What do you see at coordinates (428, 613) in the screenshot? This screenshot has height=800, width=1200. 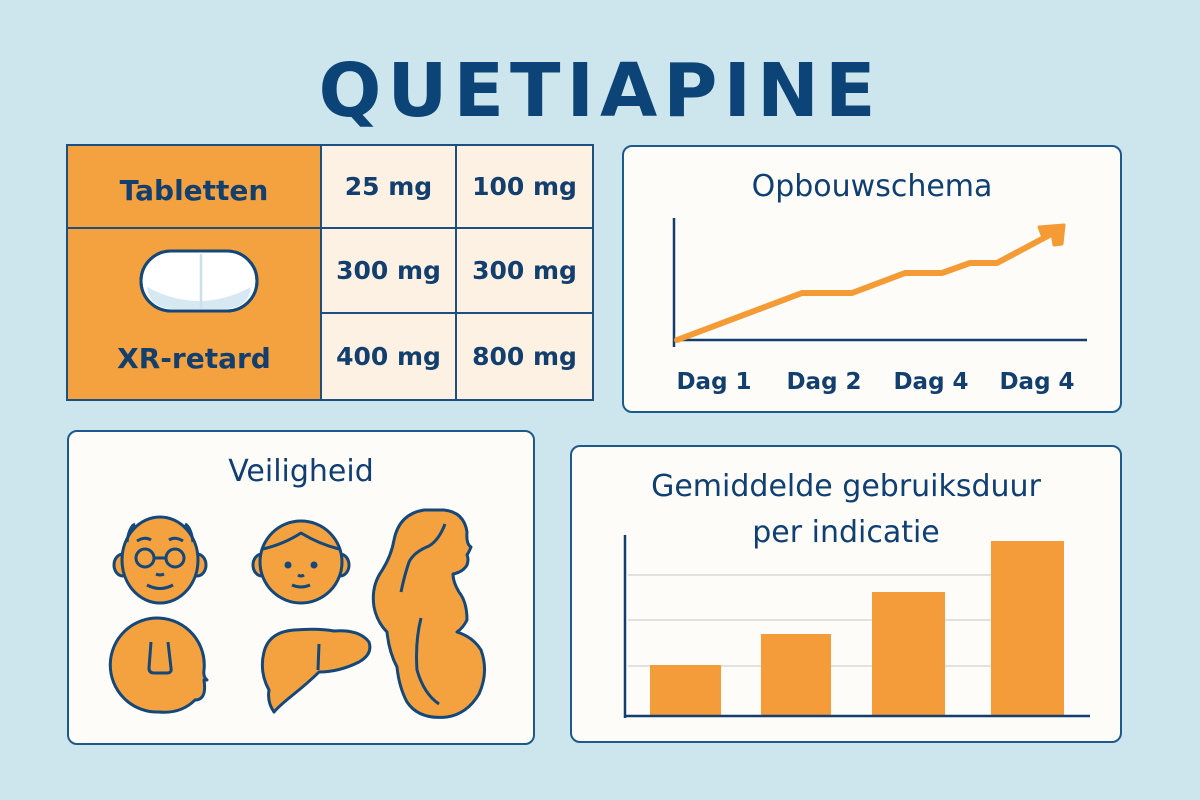 I see `pregnant-woman-icon` at bounding box center [428, 613].